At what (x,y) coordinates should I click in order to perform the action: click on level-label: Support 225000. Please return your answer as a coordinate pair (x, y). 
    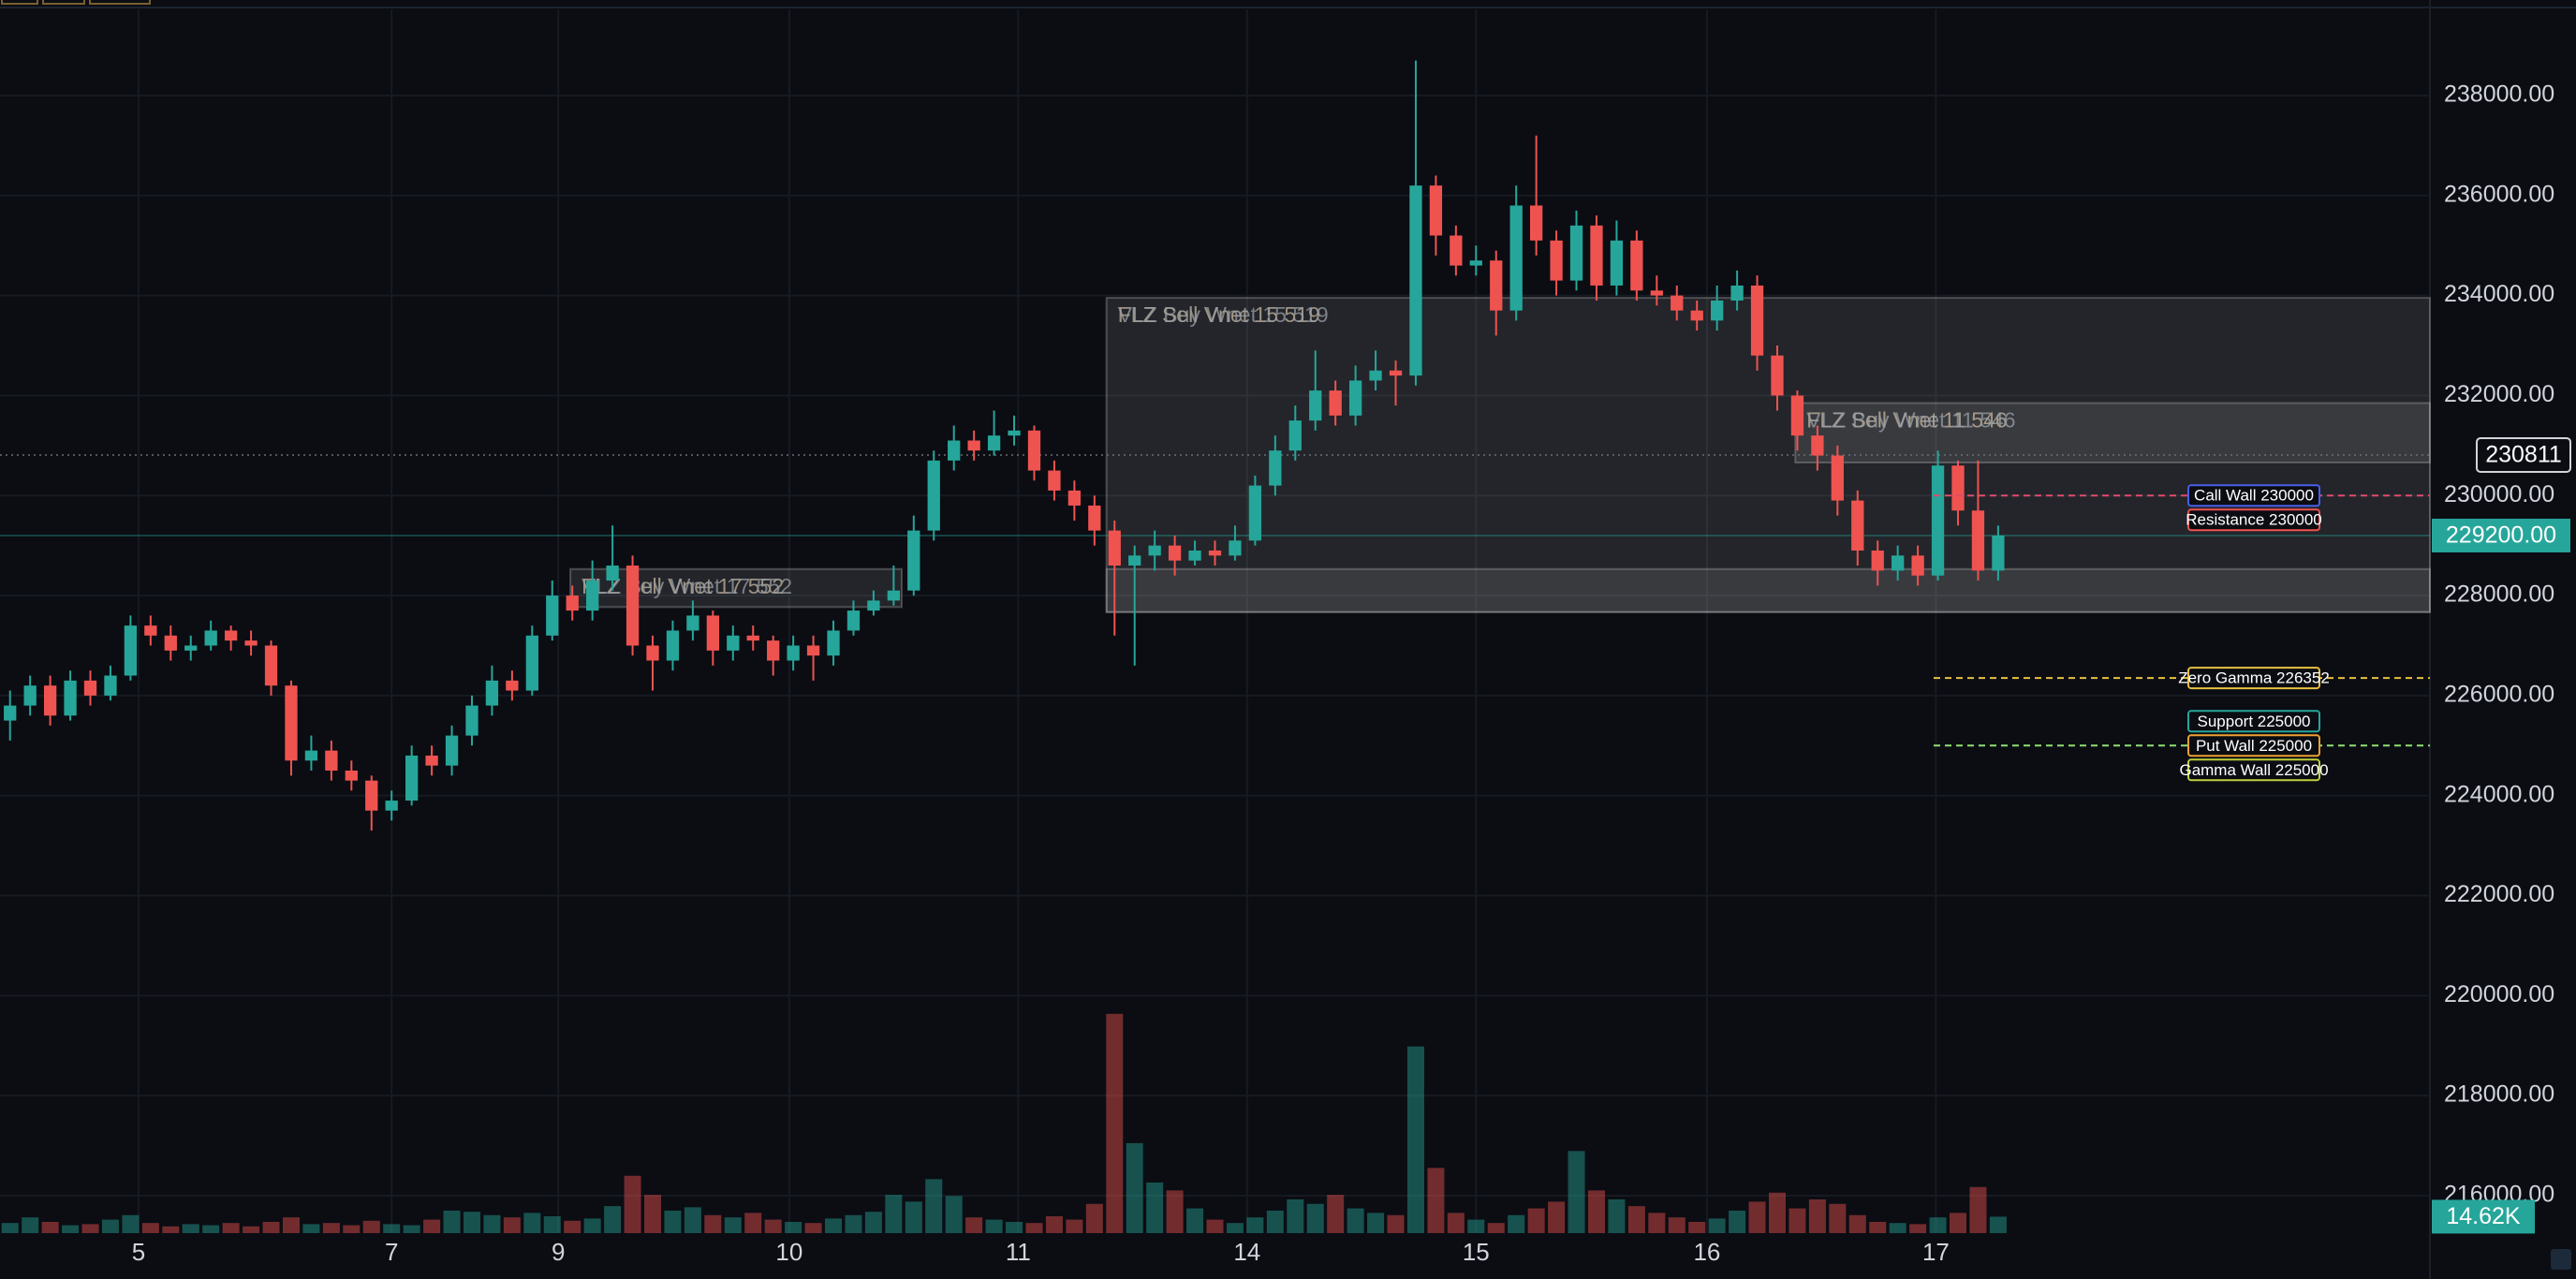
    Looking at the image, I should click on (2254, 721).